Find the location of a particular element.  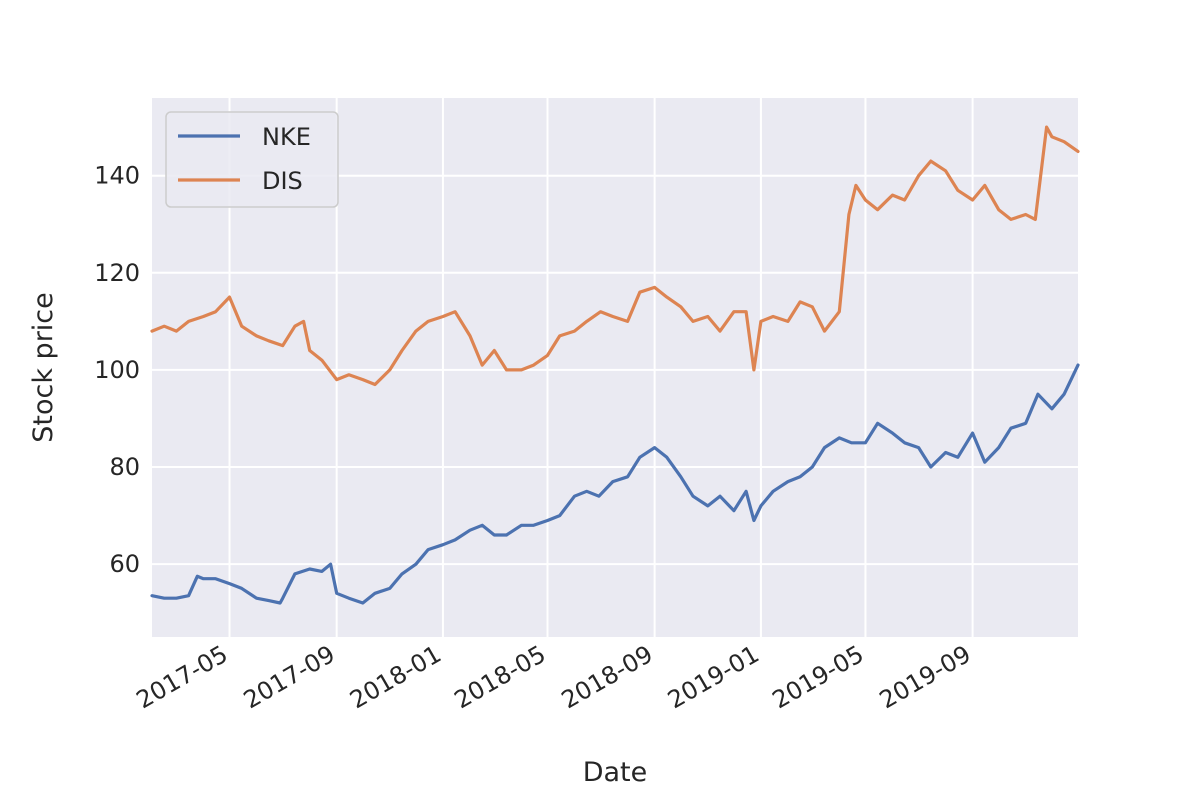

legend-box is located at coordinates (252, 159).